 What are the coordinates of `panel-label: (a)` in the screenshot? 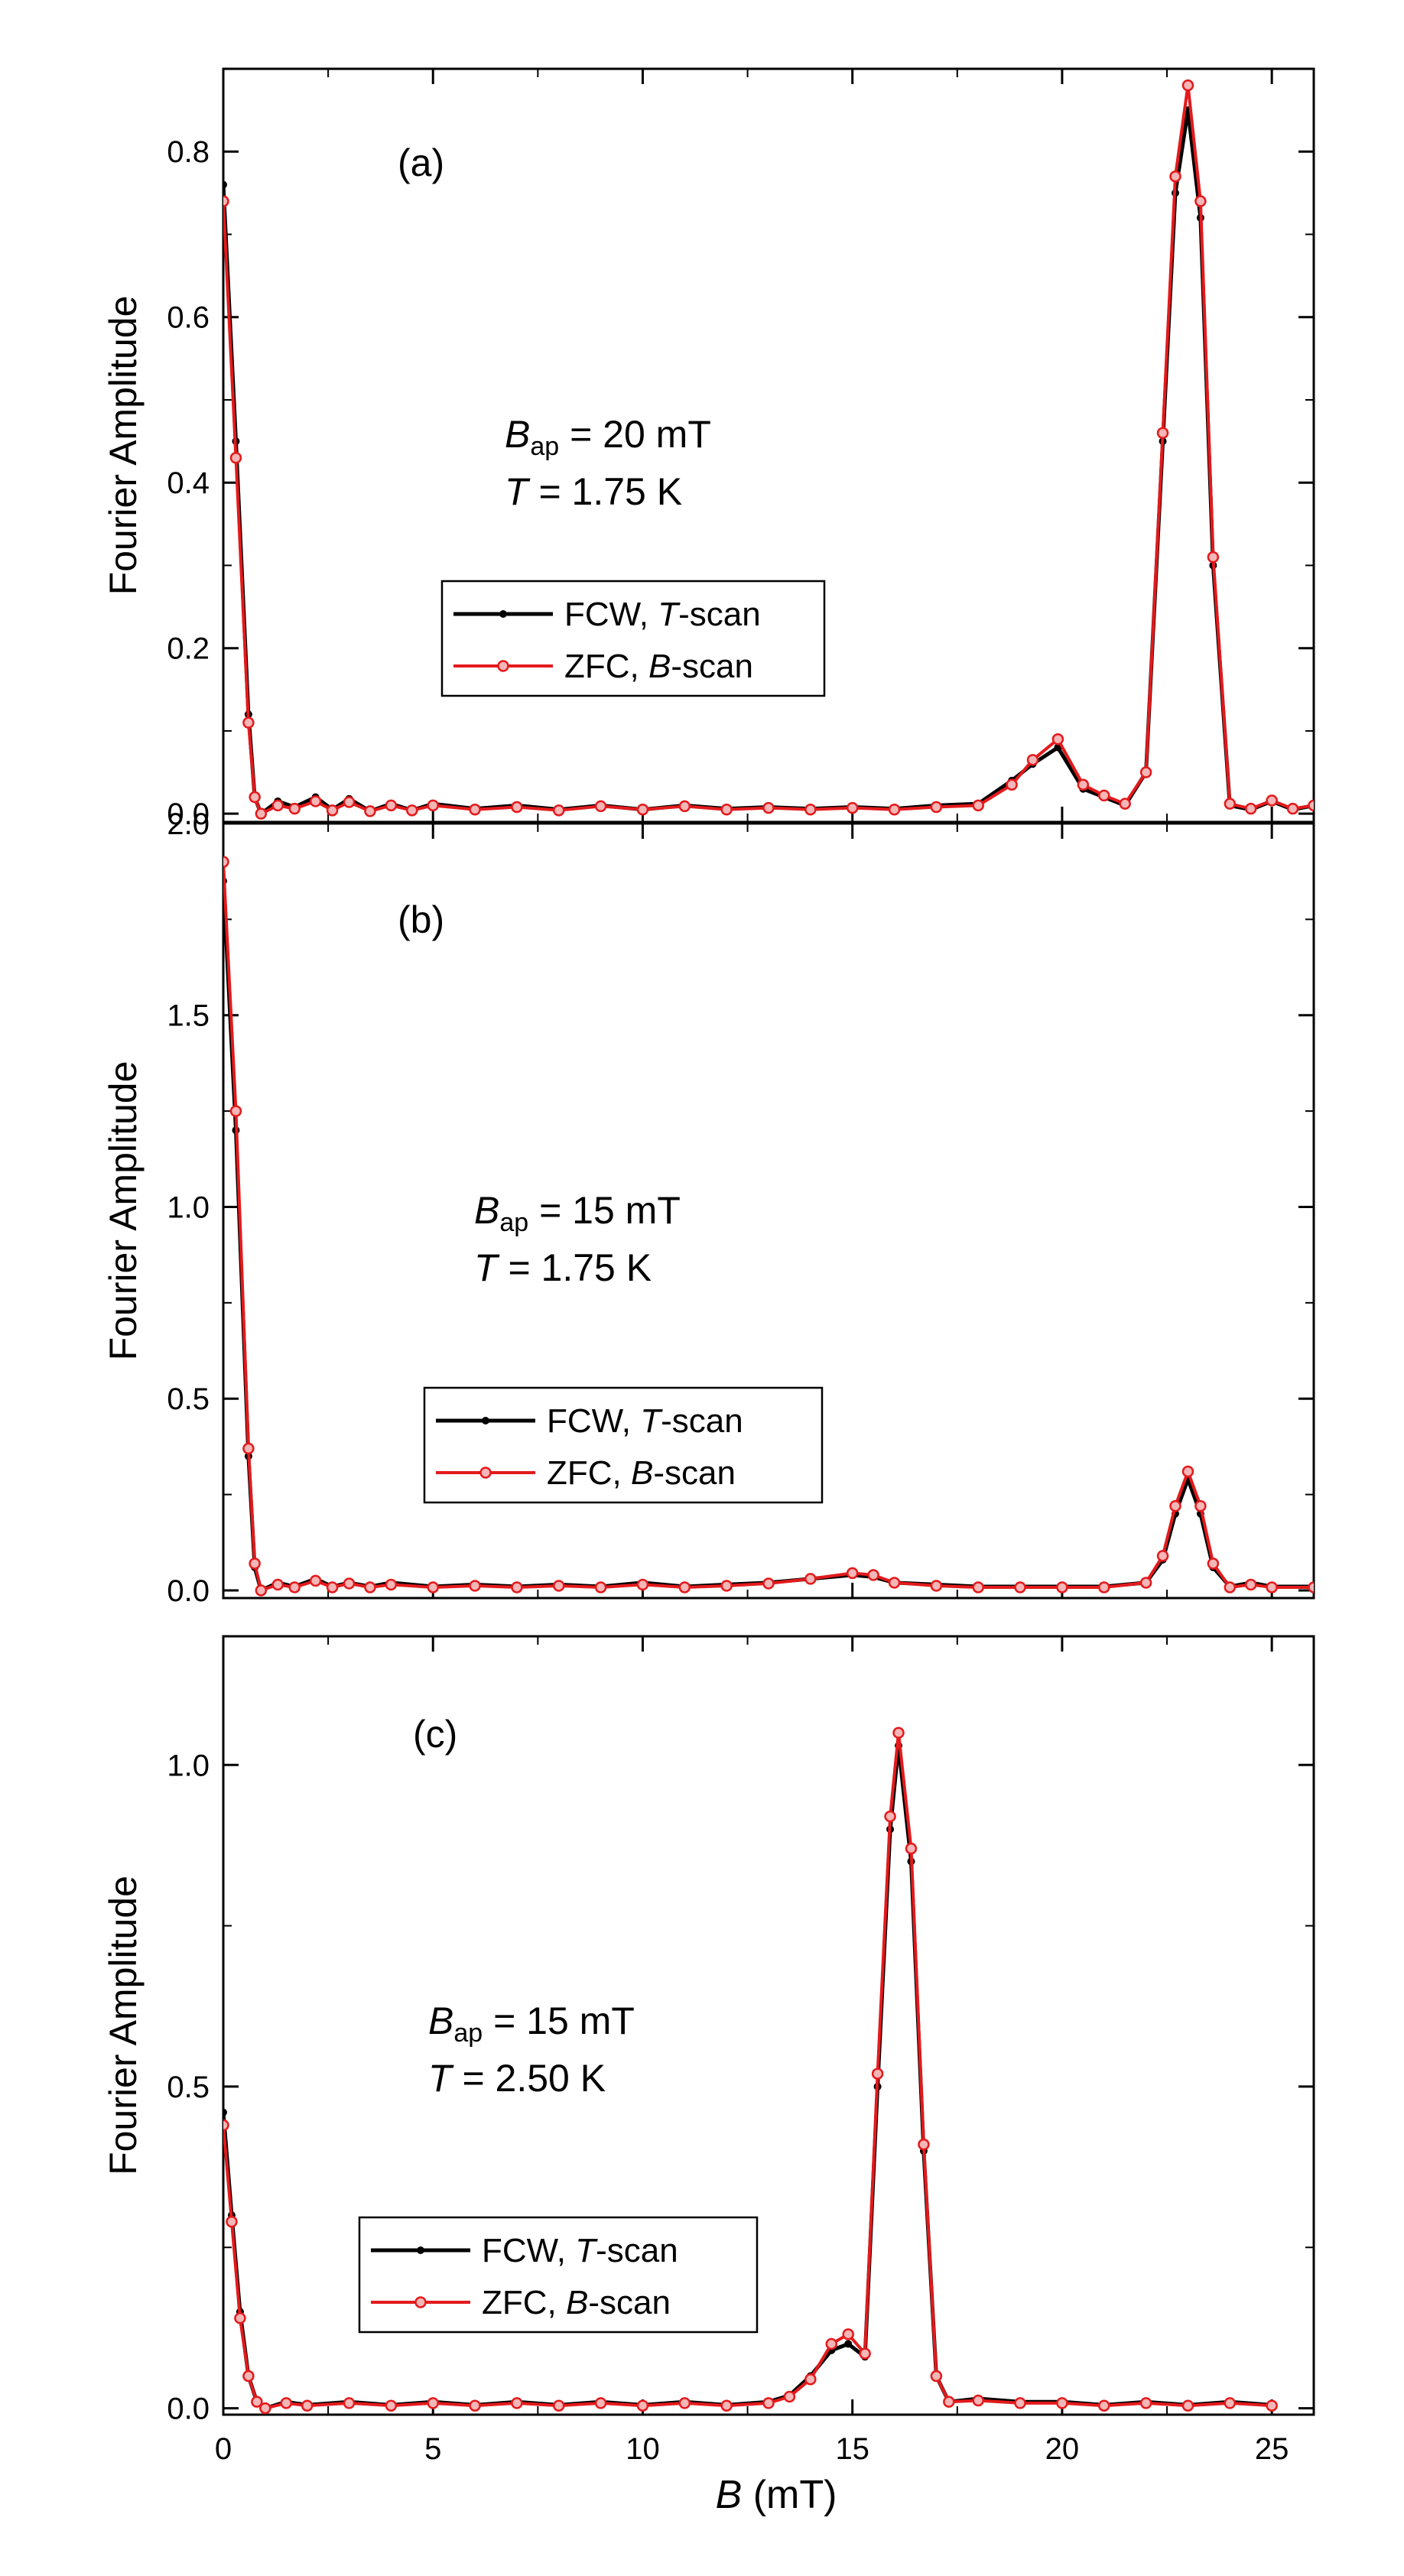 It's located at (421, 163).